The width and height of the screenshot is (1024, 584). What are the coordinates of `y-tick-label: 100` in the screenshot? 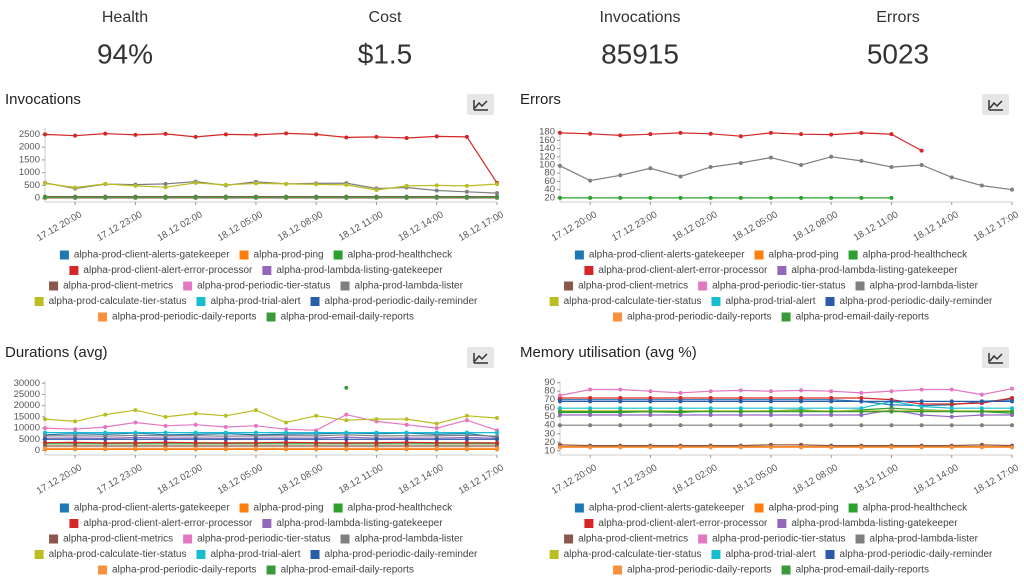 It's located at (547, 165).